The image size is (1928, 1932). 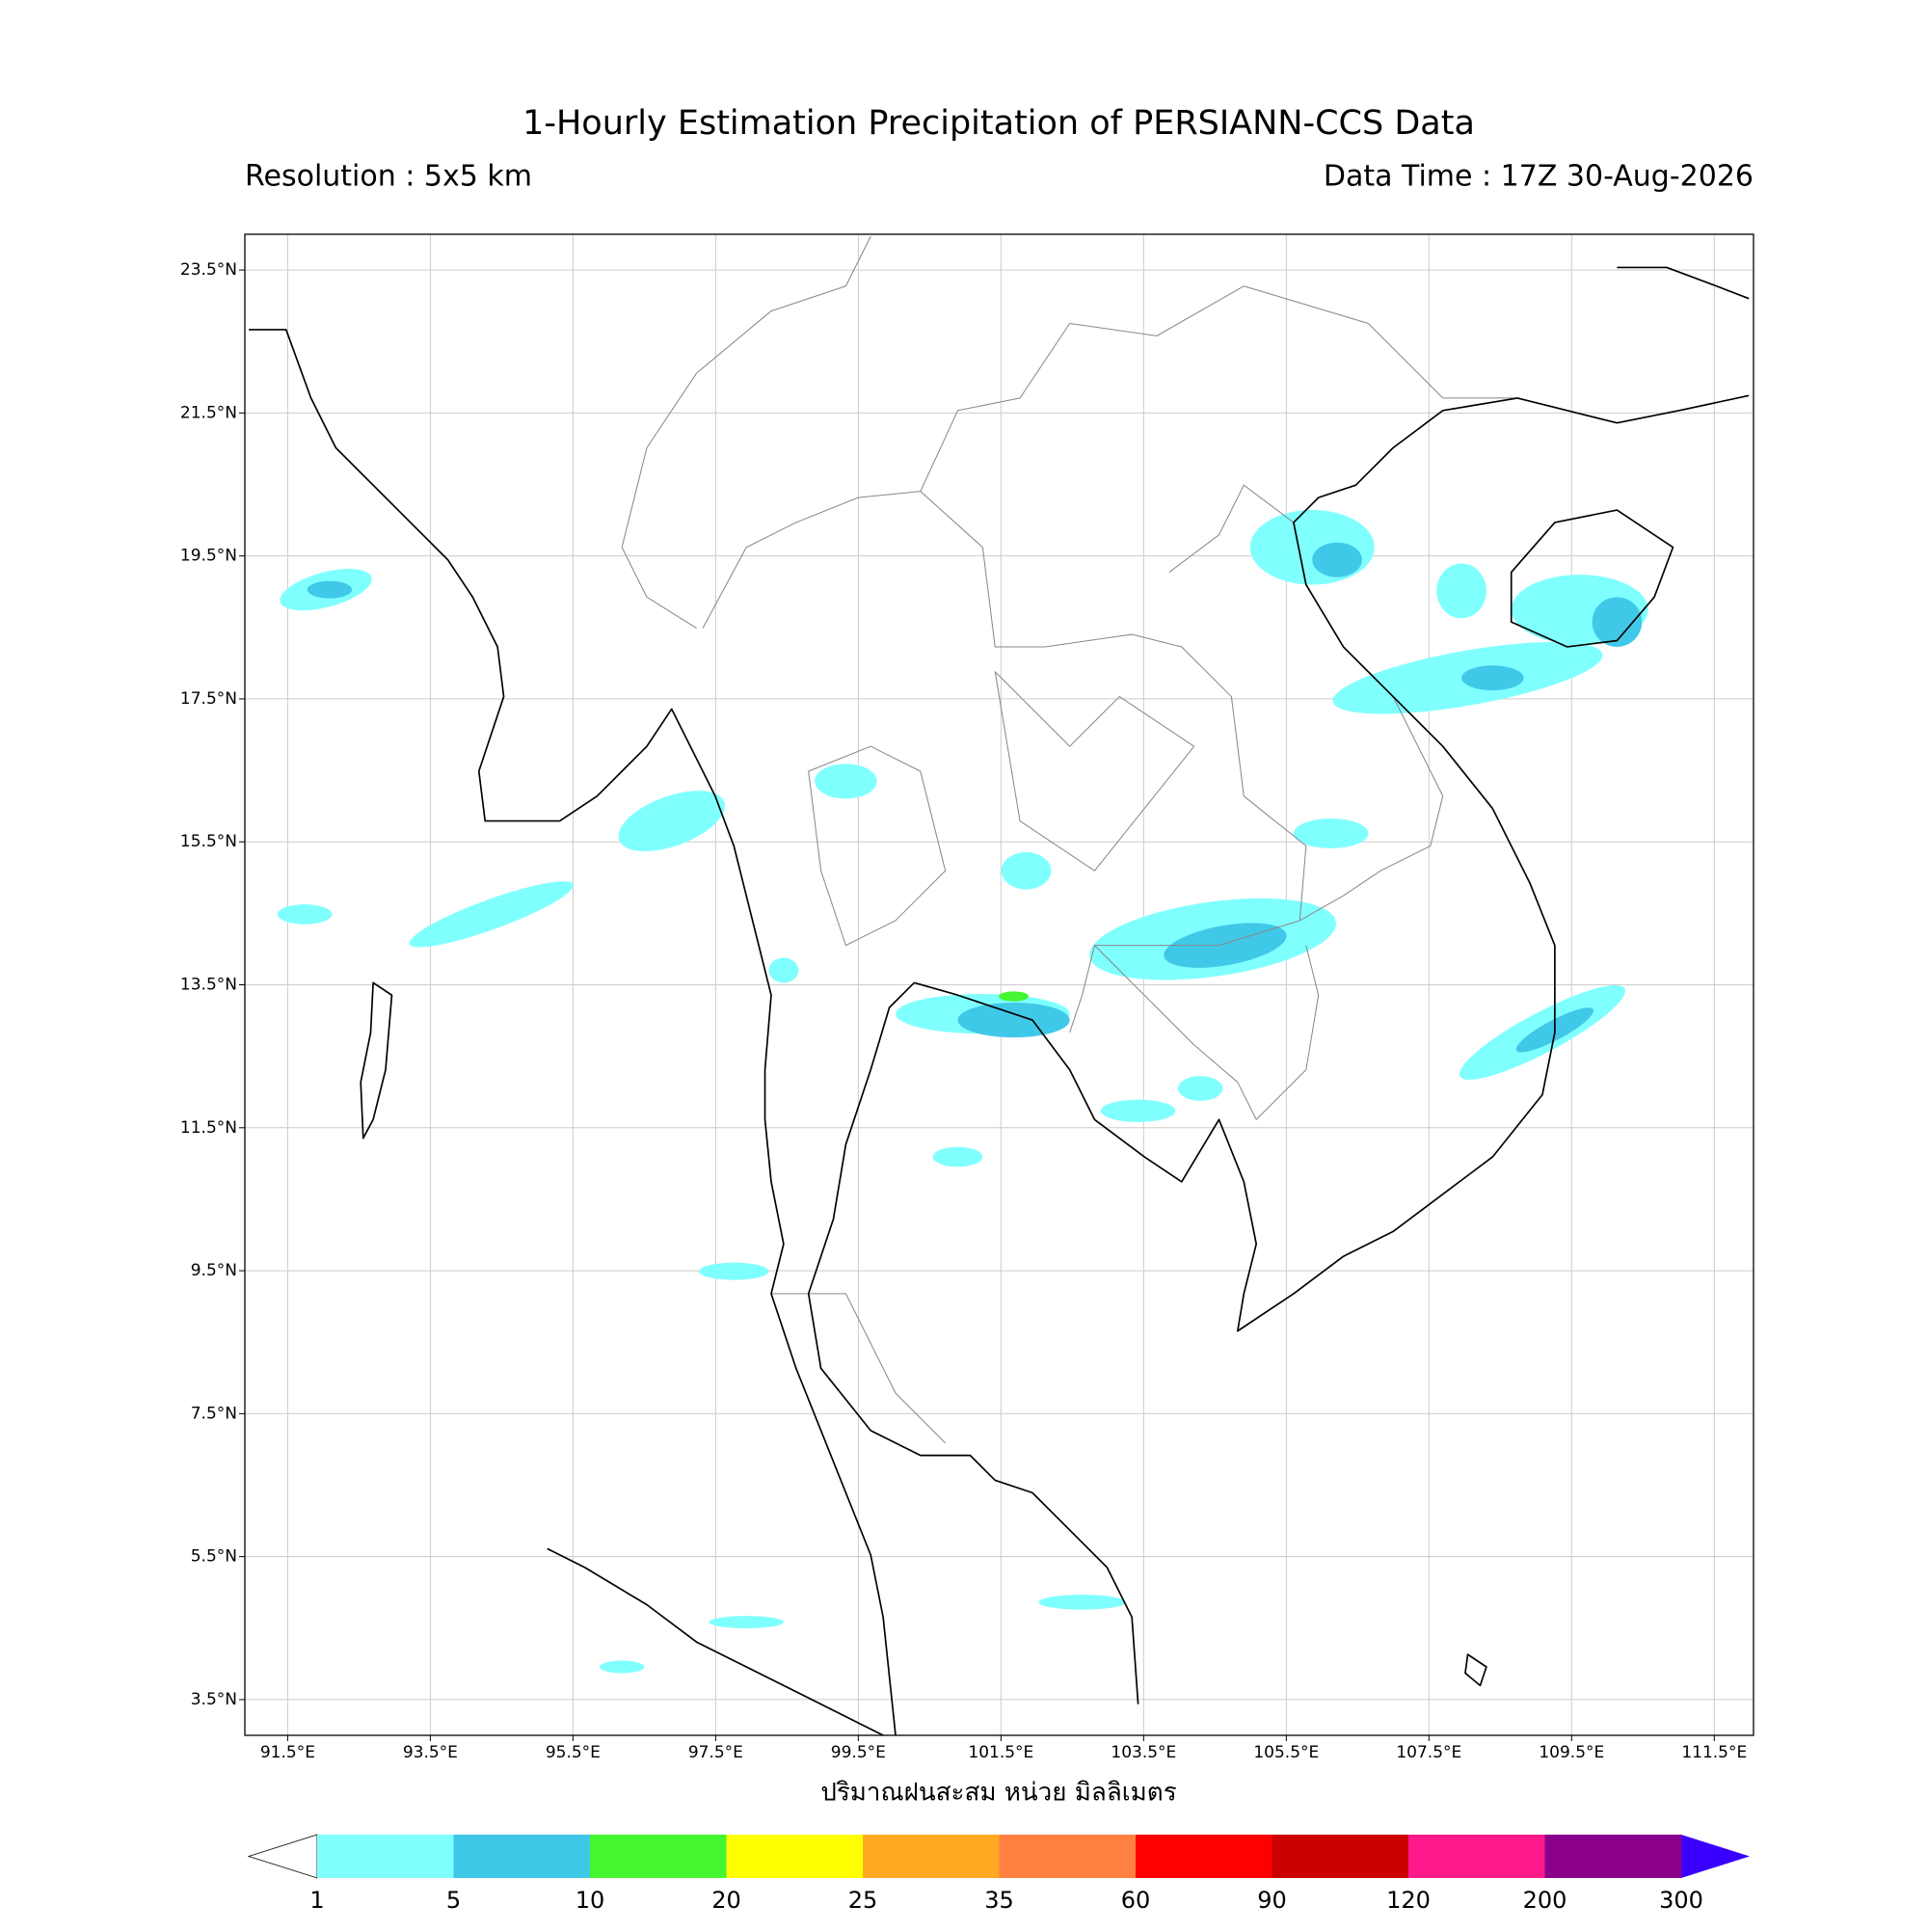 What do you see at coordinates (208, 1128) in the screenshot?
I see `y-tick-label: 11.5°N` at bounding box center [208, 1128].